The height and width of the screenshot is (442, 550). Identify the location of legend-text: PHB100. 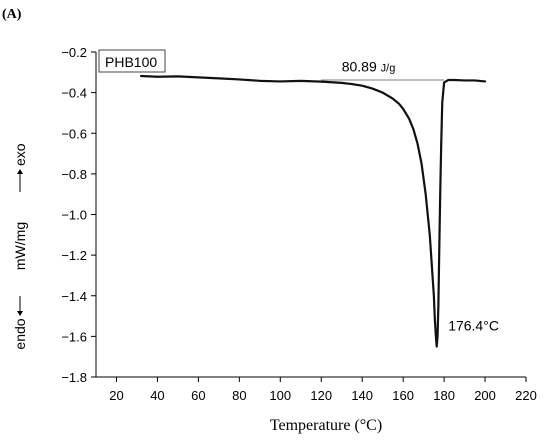
(131, 62).